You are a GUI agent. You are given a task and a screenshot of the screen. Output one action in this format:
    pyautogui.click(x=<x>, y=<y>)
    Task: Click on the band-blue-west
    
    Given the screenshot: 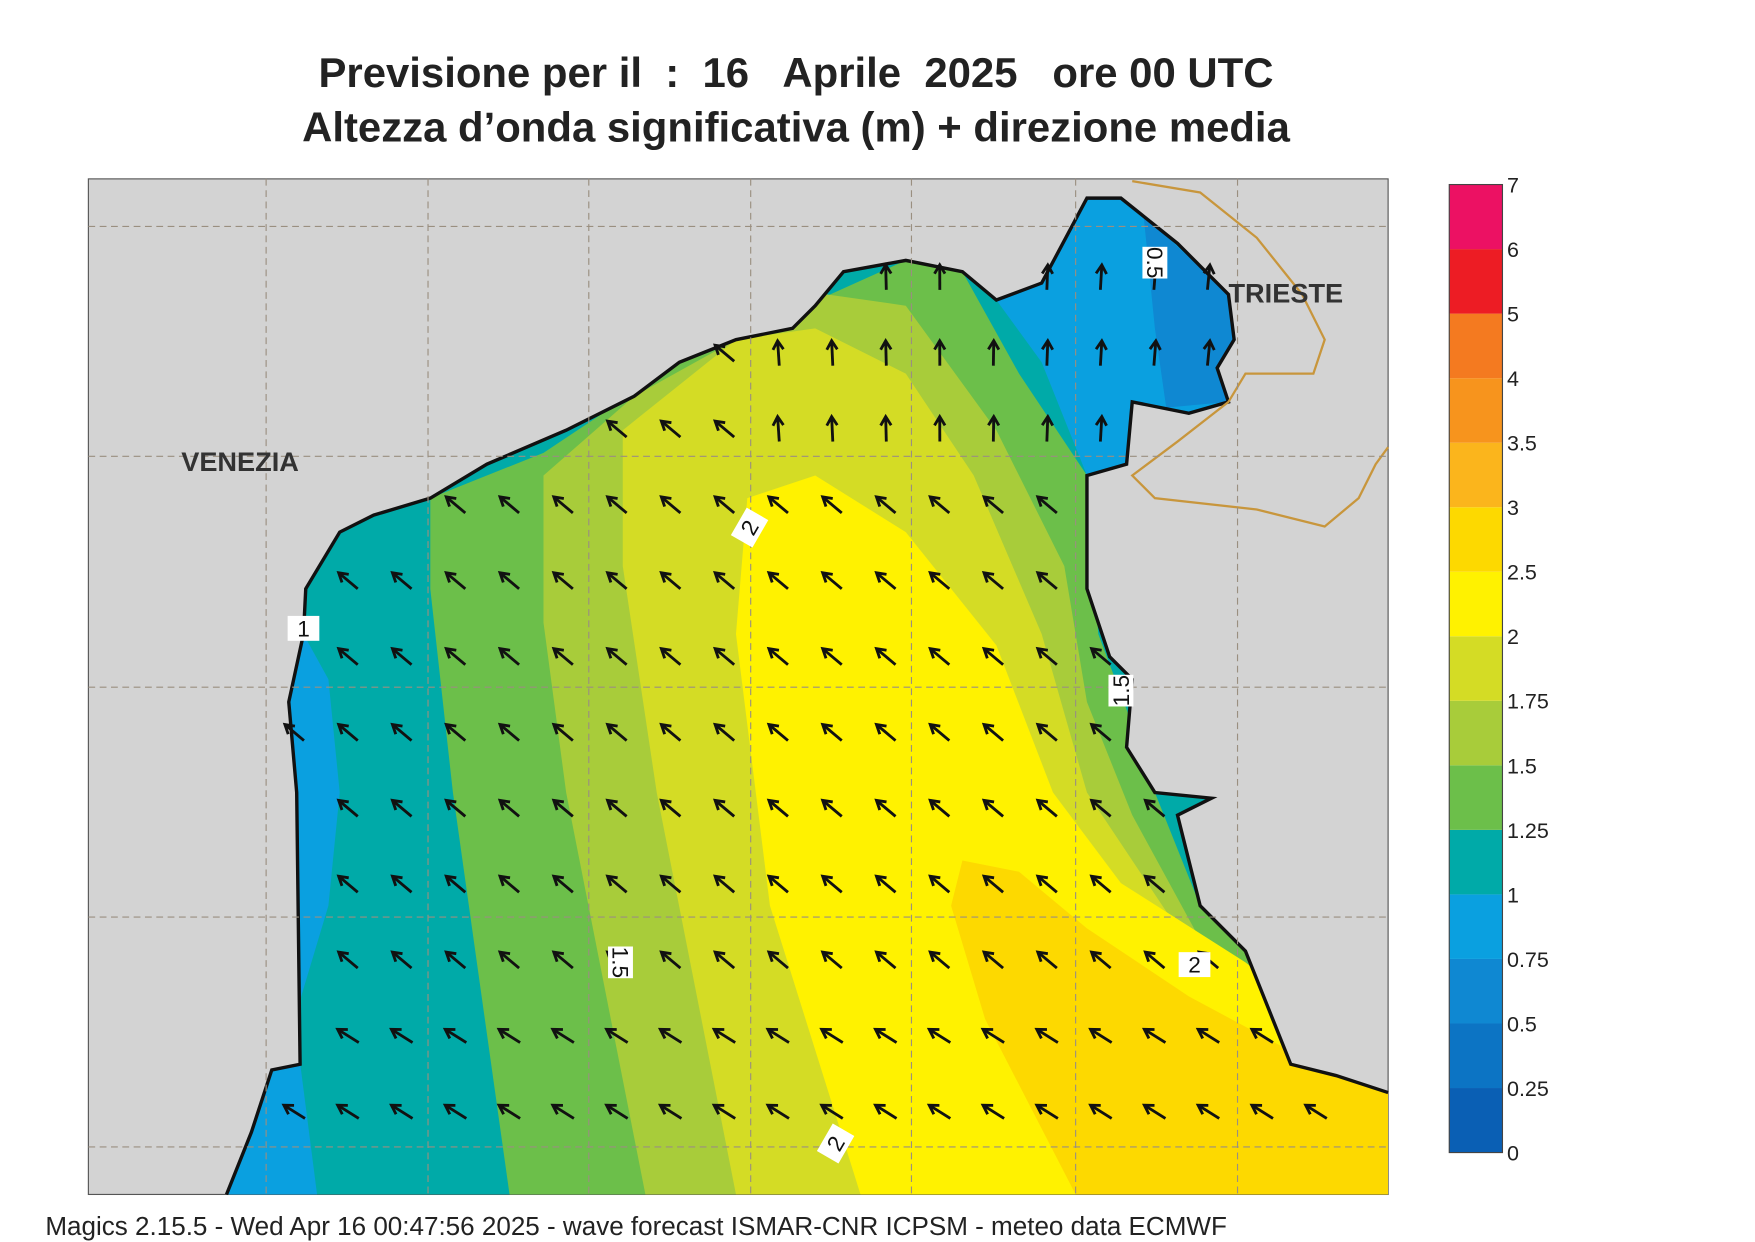 What is the action you would take?
    pyautogui.click(x=283, y=914)
    